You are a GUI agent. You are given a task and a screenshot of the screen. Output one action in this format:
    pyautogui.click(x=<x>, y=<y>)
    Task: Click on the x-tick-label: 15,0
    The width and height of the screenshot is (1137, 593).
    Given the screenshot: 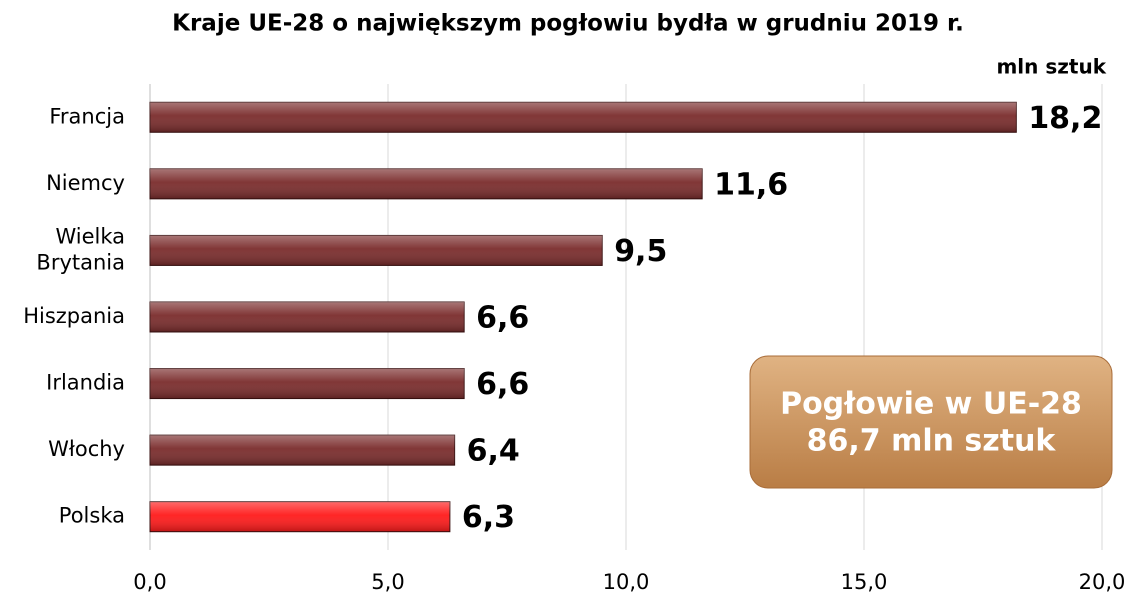 What is the action you would take?
    pyautogui.click(x=864, y=581)
    